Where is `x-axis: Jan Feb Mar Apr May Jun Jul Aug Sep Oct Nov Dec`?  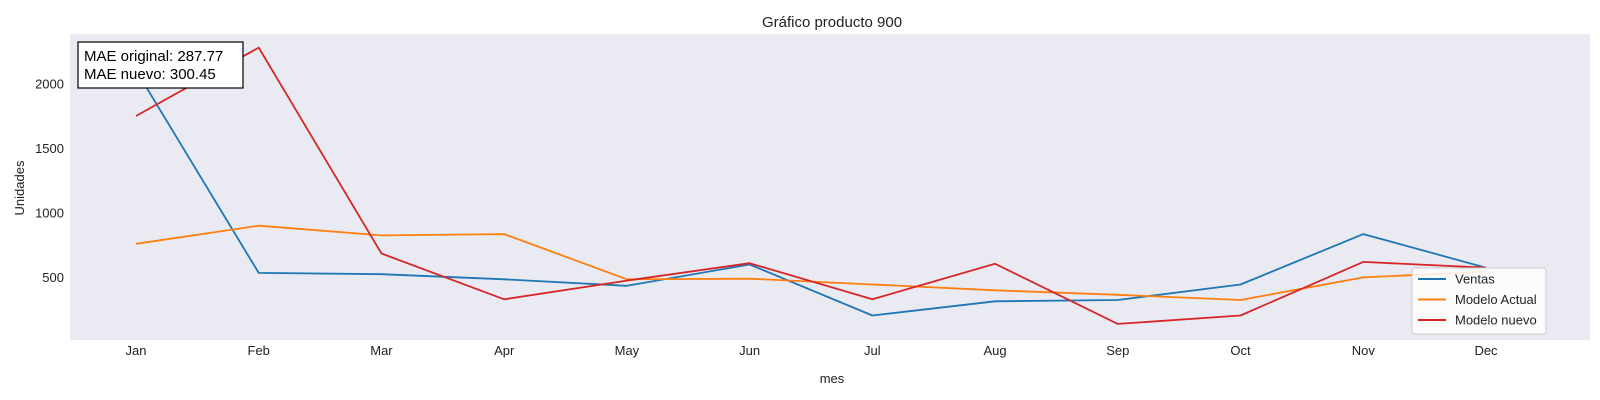 x-axis: Jan Feb Mar Apr May Jun Jul Aug Sep Oct Nov Dec is located at coordinates (812, 350).